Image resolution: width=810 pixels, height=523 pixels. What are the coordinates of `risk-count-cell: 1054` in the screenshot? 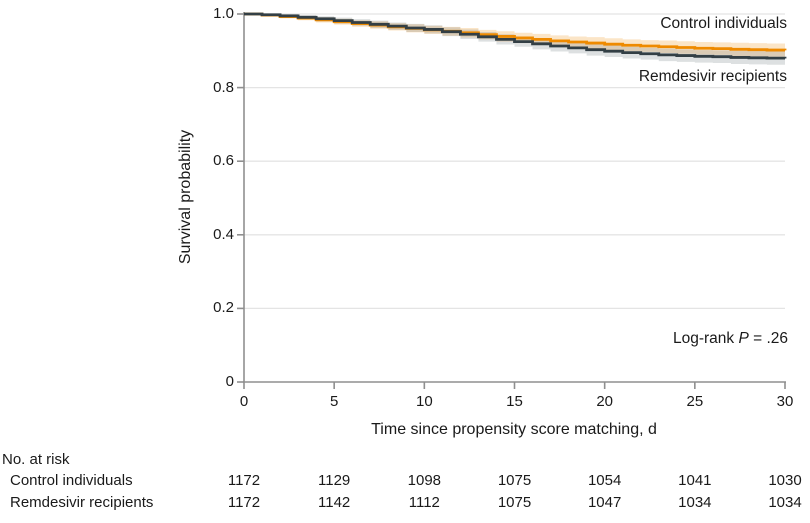 It's located at (604, 480).